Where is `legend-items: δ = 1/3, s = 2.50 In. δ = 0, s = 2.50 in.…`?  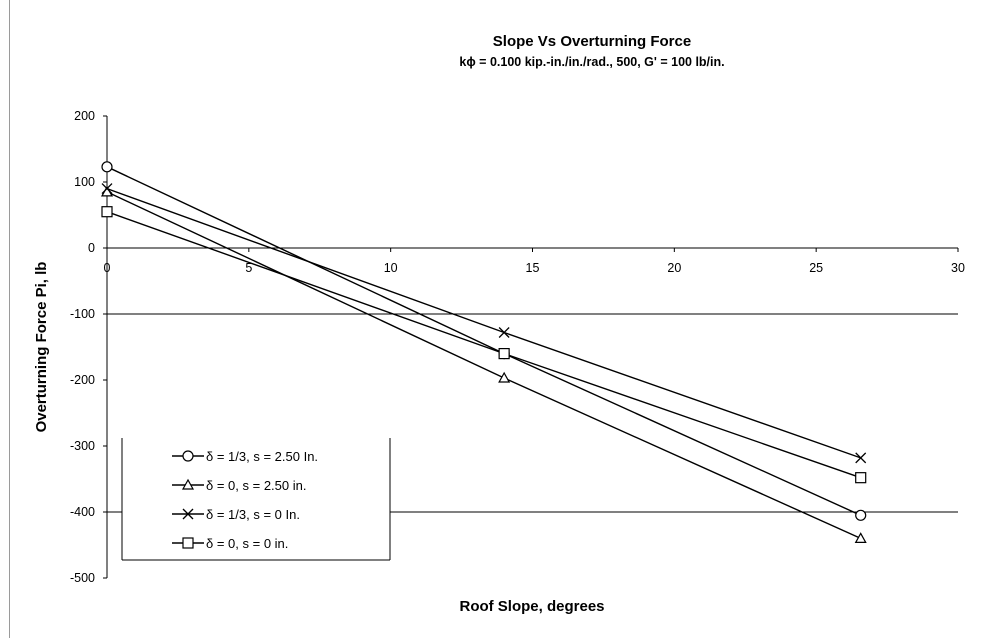
legend-items: δ = 1/3, s = 2.50 In. δ = 0, s = 2.50 in.… is located at coordinates (245, 500).